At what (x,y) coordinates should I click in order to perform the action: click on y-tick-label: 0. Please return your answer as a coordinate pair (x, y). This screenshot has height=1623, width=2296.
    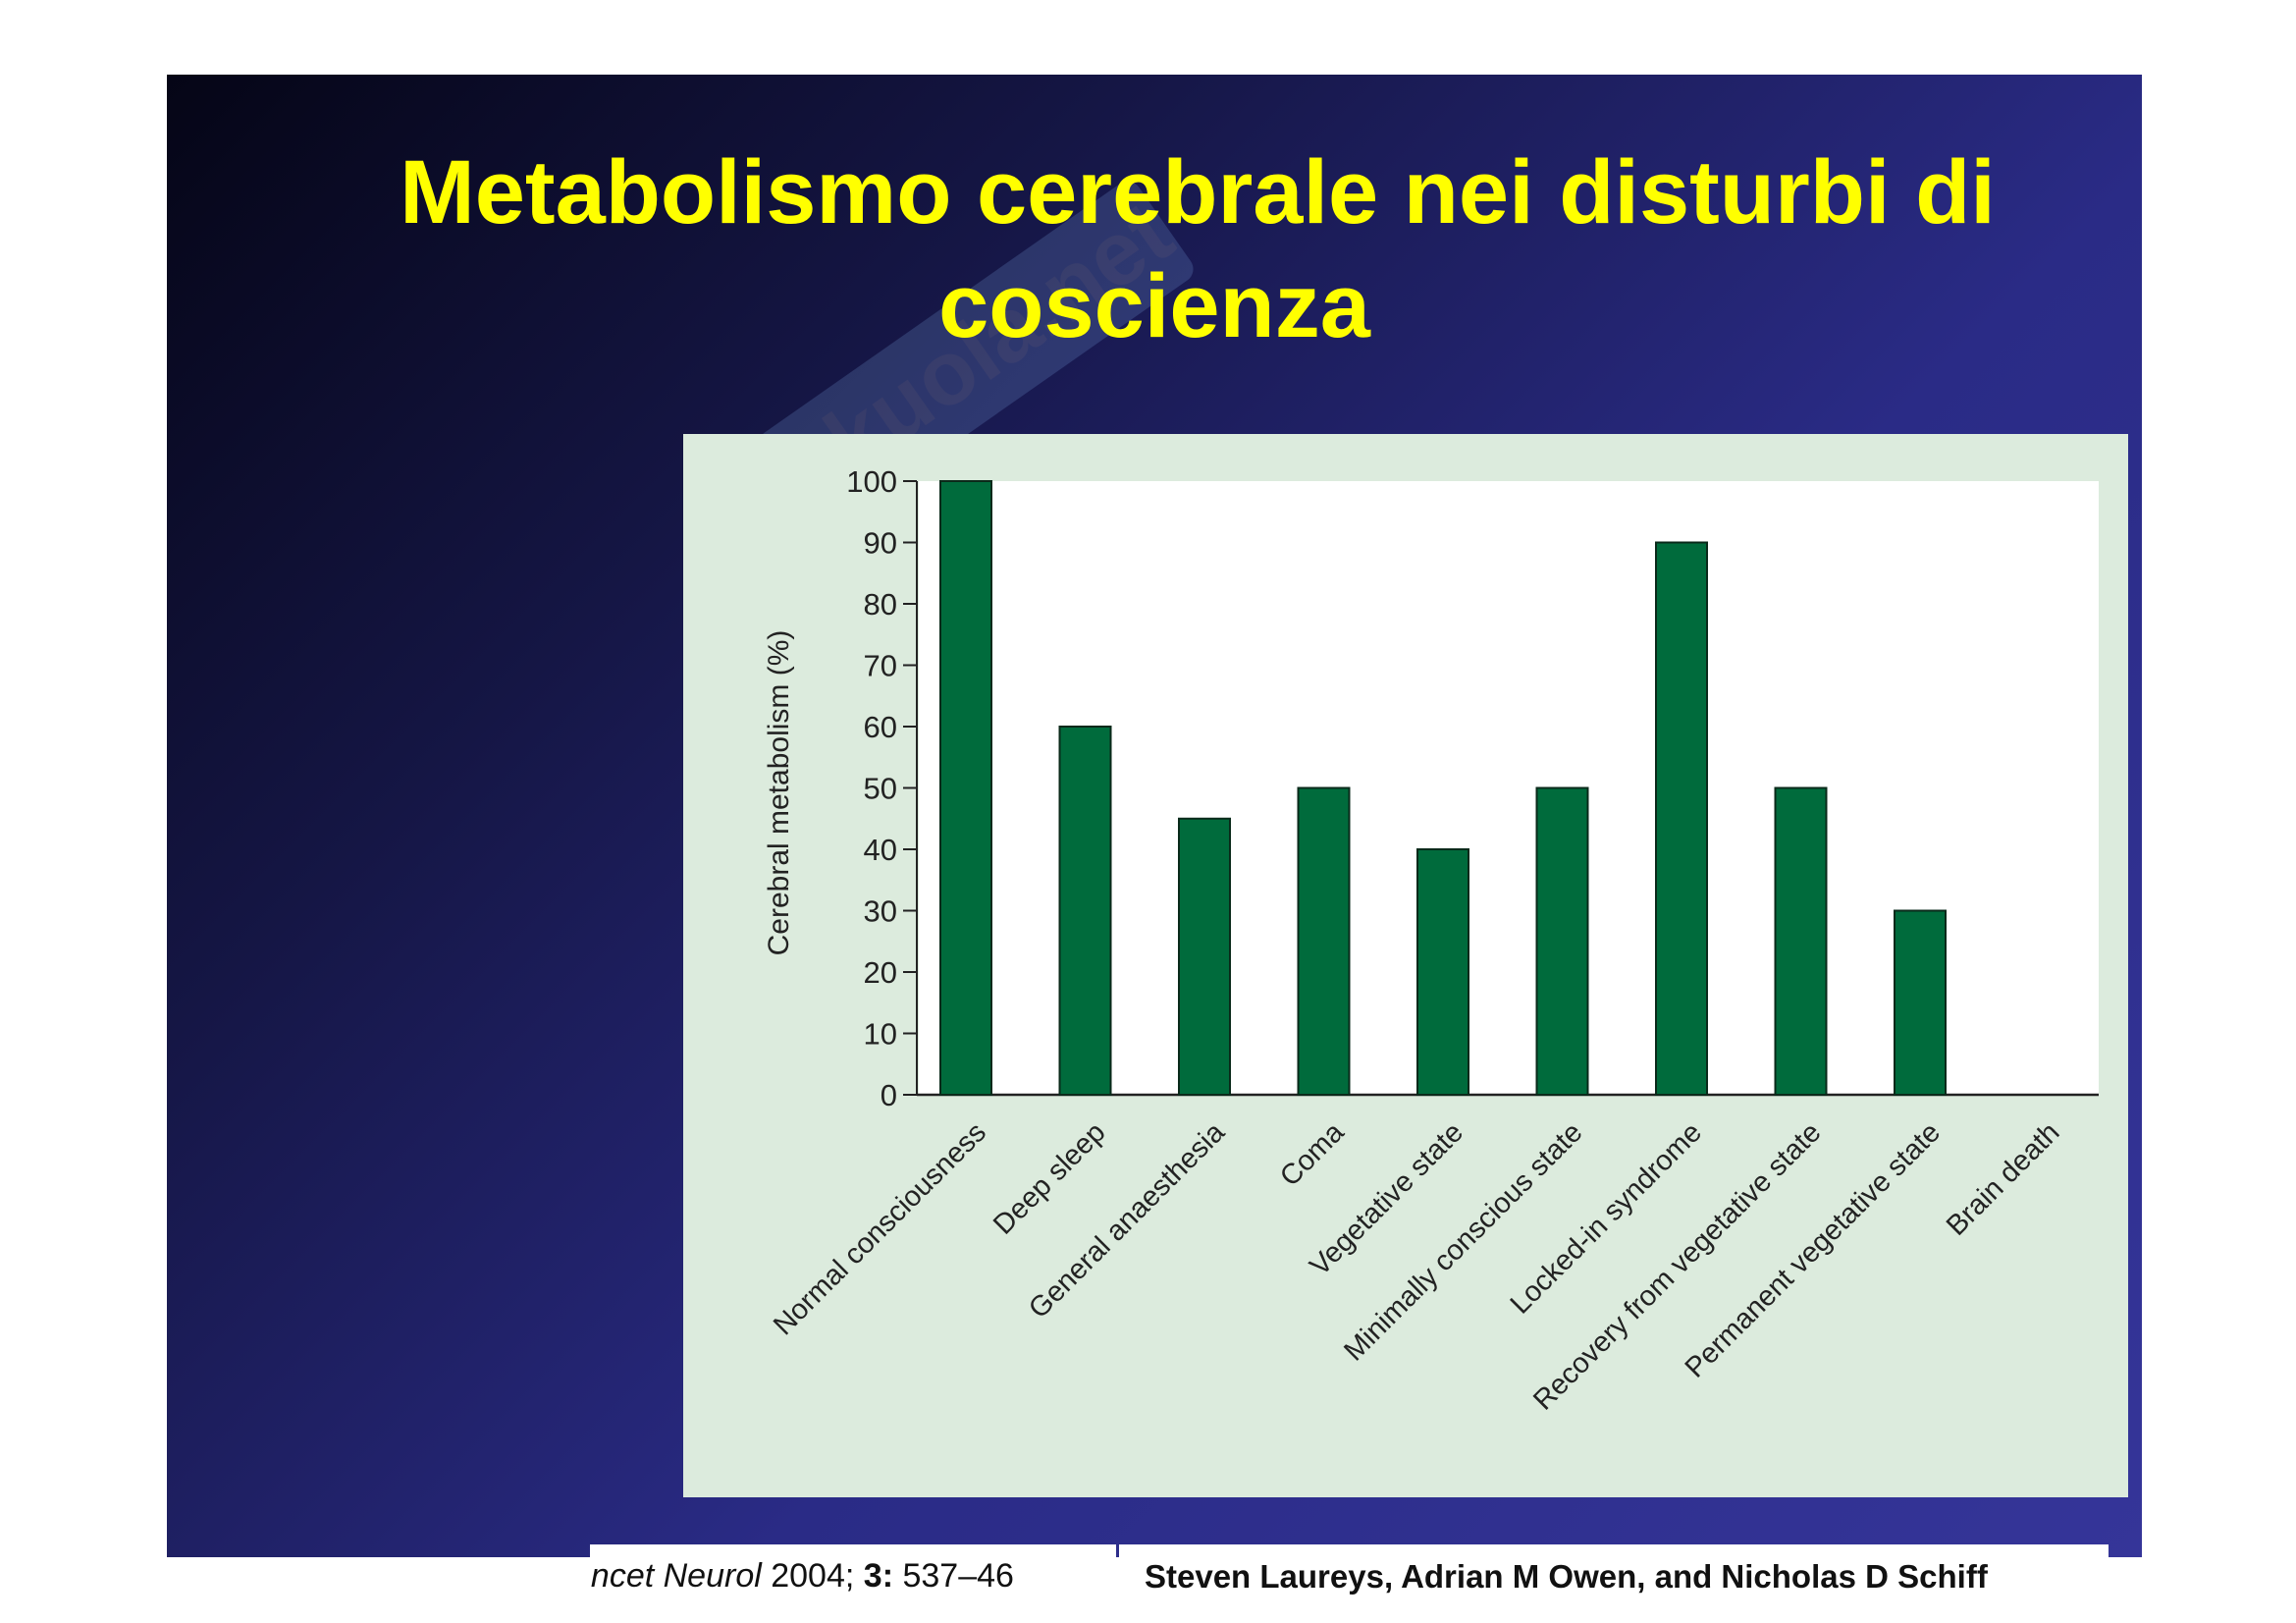
    Looking at the image, I should click on (889, 1095).